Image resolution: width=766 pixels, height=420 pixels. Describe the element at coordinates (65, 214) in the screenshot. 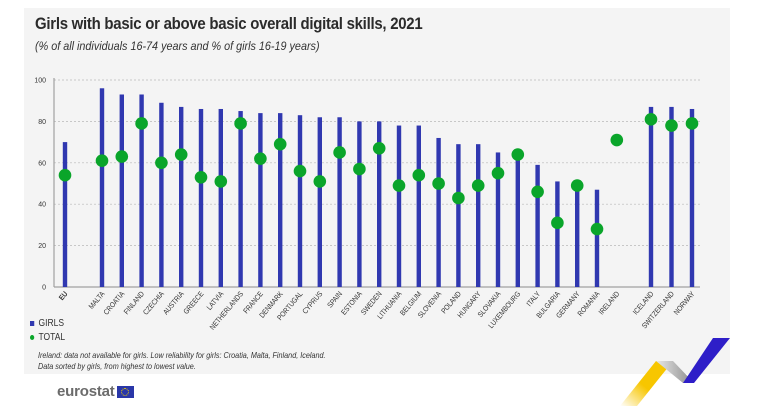

I see `girls-bar-eu` at that location.